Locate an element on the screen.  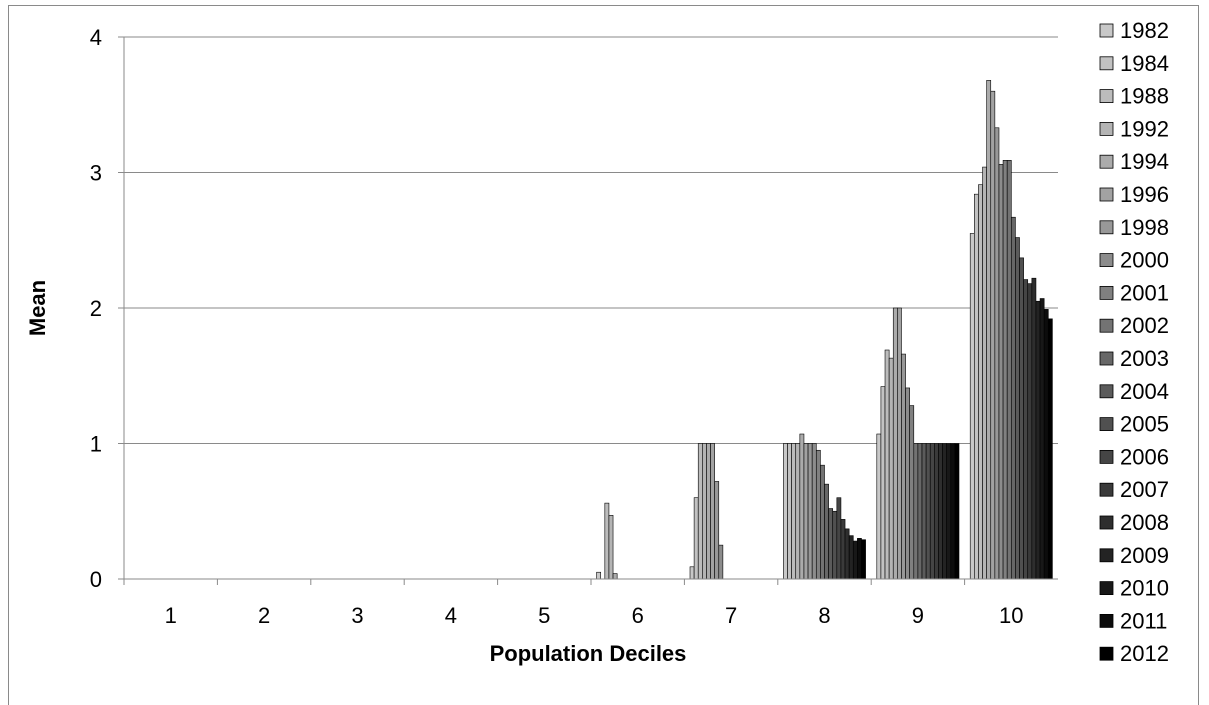
x-tick-label: 5 is located at coordinates (544, 615).